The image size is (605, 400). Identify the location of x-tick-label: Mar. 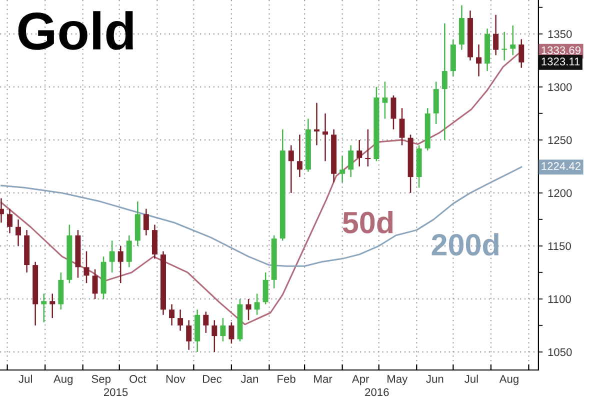
(323, 379).